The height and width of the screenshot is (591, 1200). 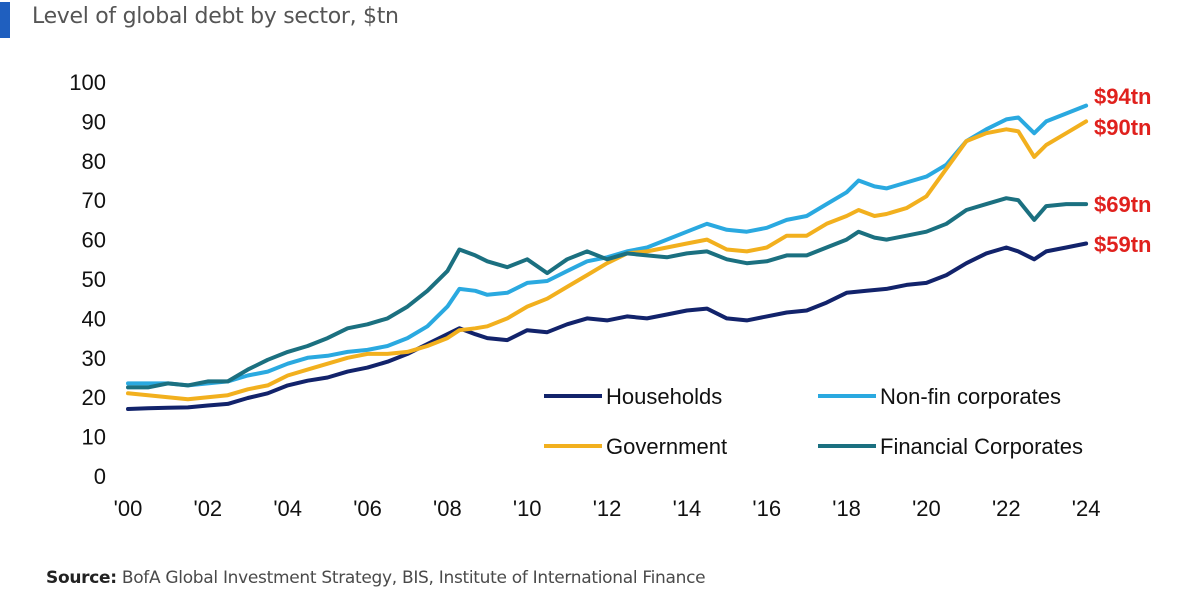 What do you see at coordinates (1122, 96) in the screenshot?
I see `end-value-label: $94tn` at bounding box center [1122, 96].